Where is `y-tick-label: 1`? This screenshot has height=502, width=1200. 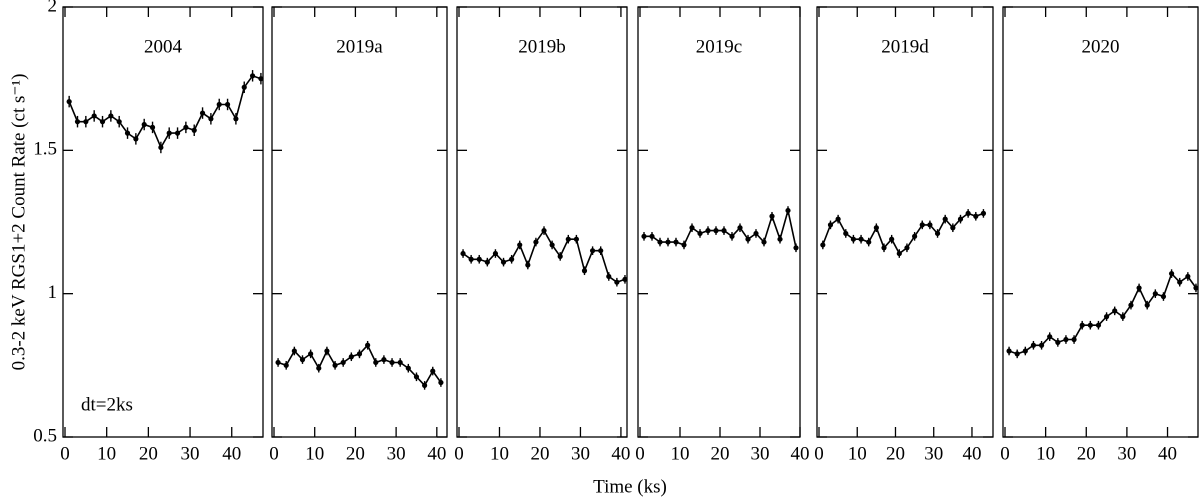 y-tick-label: 1 is located at coordinates (53, 292).